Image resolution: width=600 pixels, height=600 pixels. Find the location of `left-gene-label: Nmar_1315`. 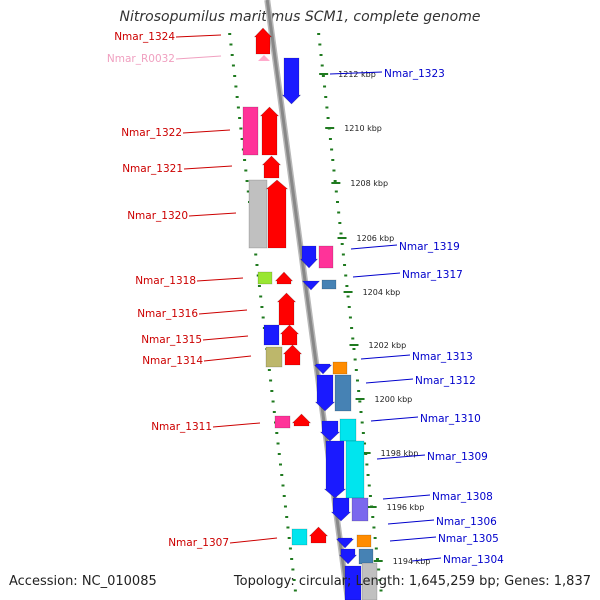

left-gene-label: Nmar_1315 is located at coordinates (171, 340).